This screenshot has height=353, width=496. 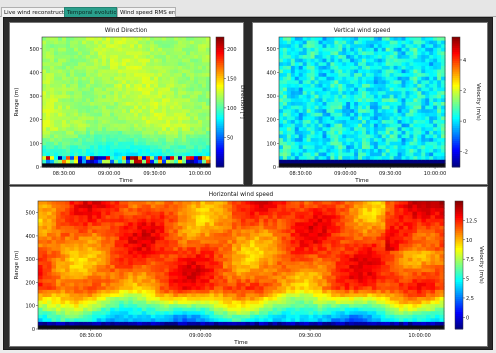 What do you see at coordinates (33, 12) in the screenshot?
I see `tab-live-wind-reconstruction: Live wind reconstruction` at bounding box center [33, 12].